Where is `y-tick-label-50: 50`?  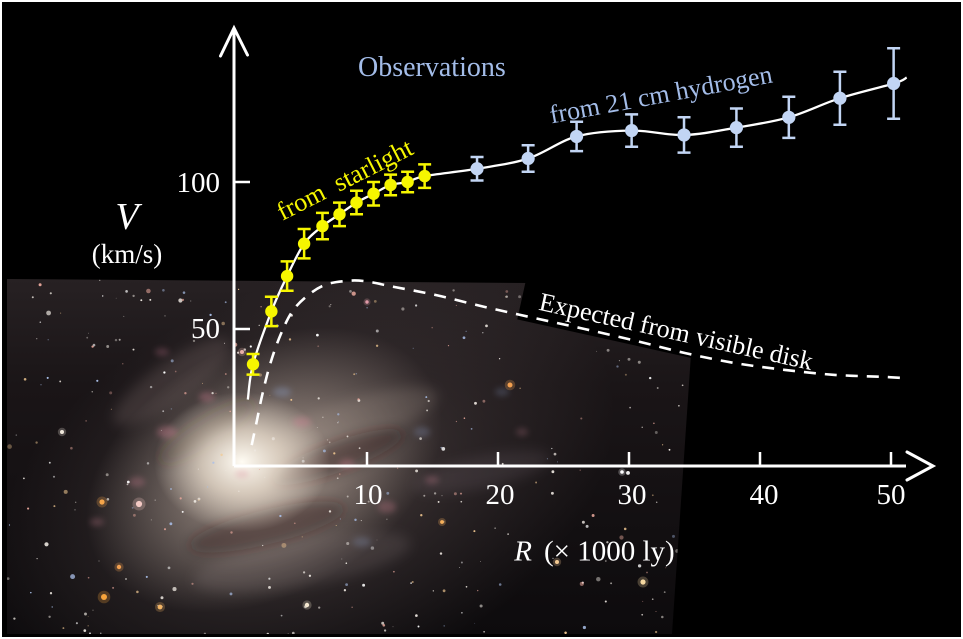 y-tick-label-50: 50 is located at coordinates (205, 329).